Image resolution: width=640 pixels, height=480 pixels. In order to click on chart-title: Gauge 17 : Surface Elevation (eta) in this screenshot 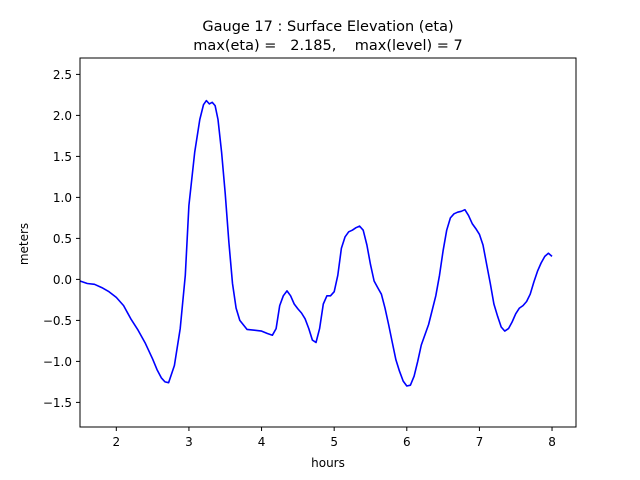, I will do `click(327, 27)`.